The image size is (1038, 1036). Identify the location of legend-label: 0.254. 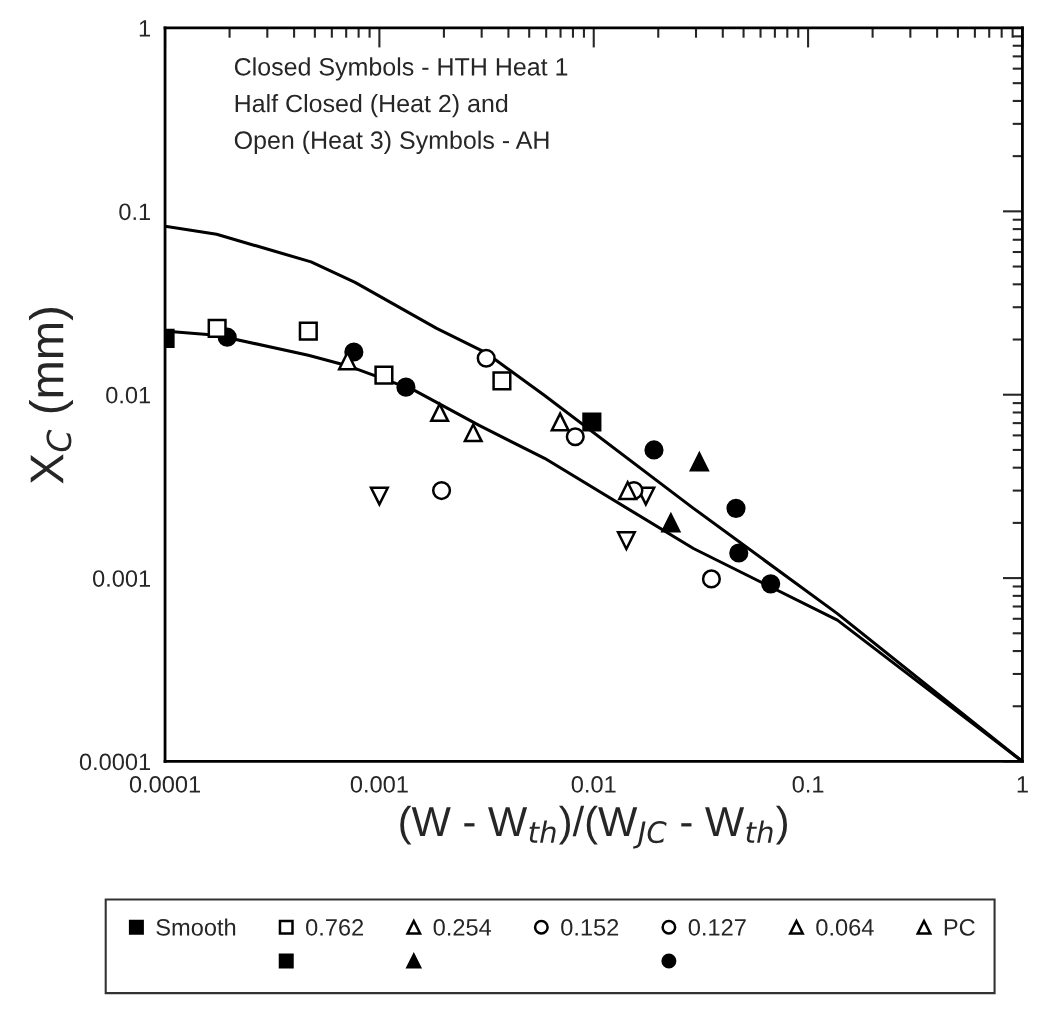
(462, 927).